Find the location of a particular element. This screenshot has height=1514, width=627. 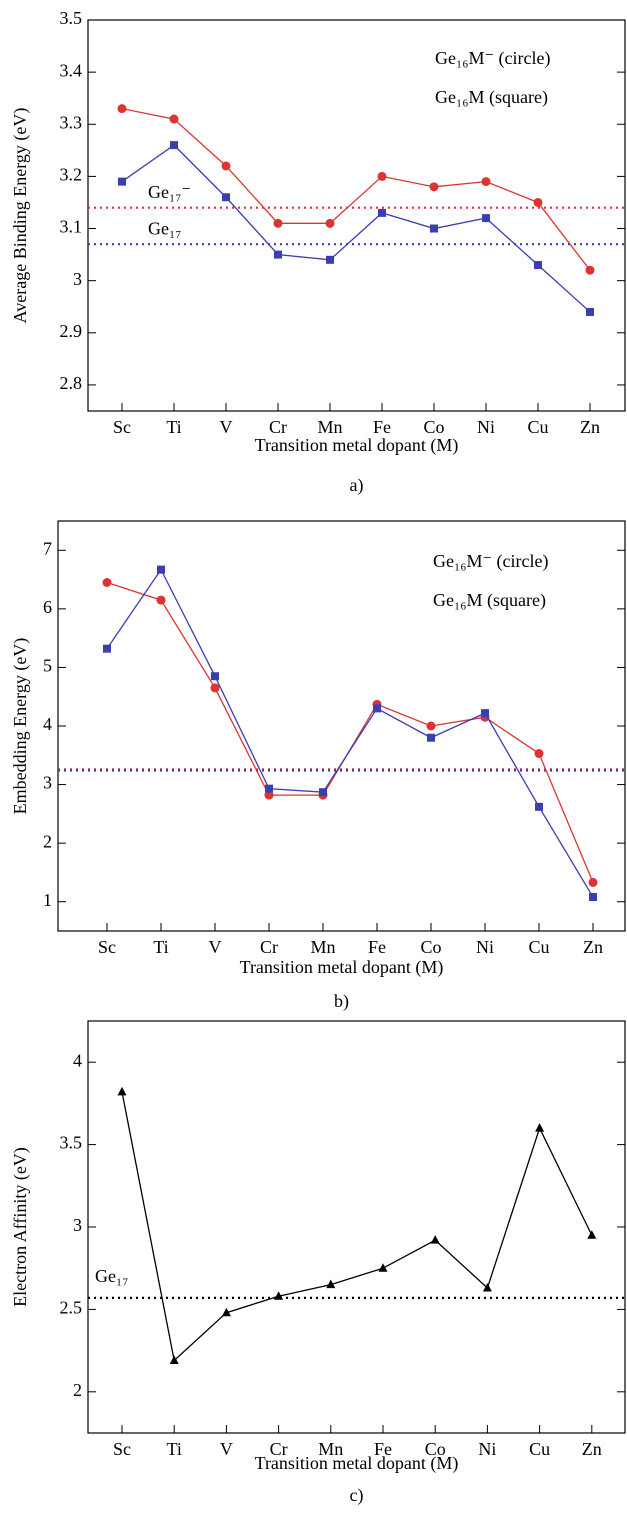

y-tick-label: 1 is located at coordinates (47, 900).